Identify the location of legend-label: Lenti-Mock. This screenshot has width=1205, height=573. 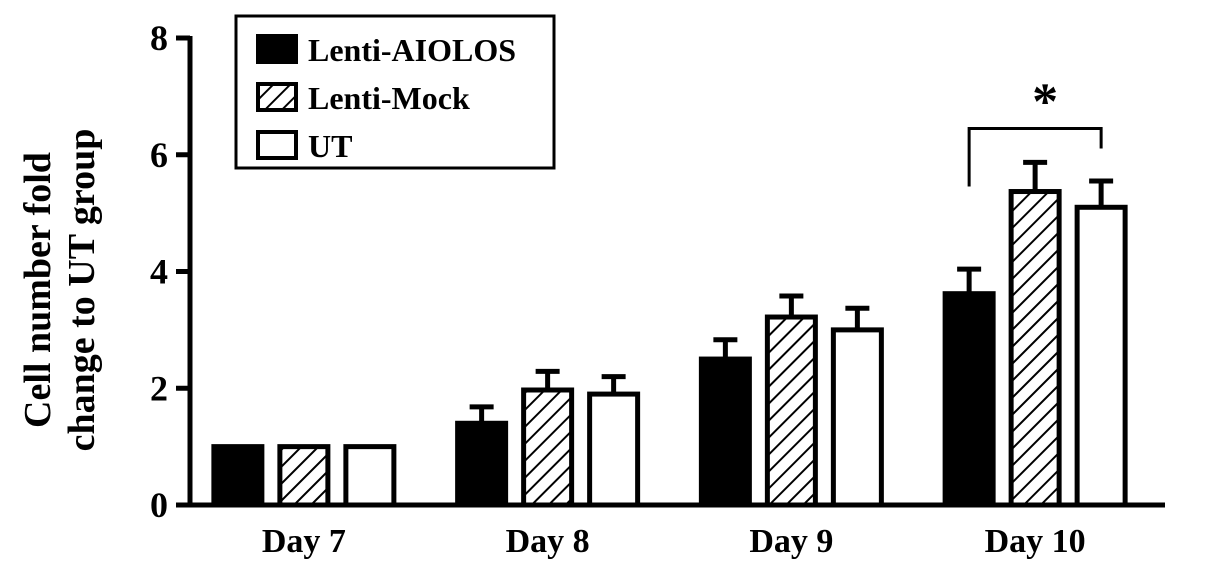
(389, 98).